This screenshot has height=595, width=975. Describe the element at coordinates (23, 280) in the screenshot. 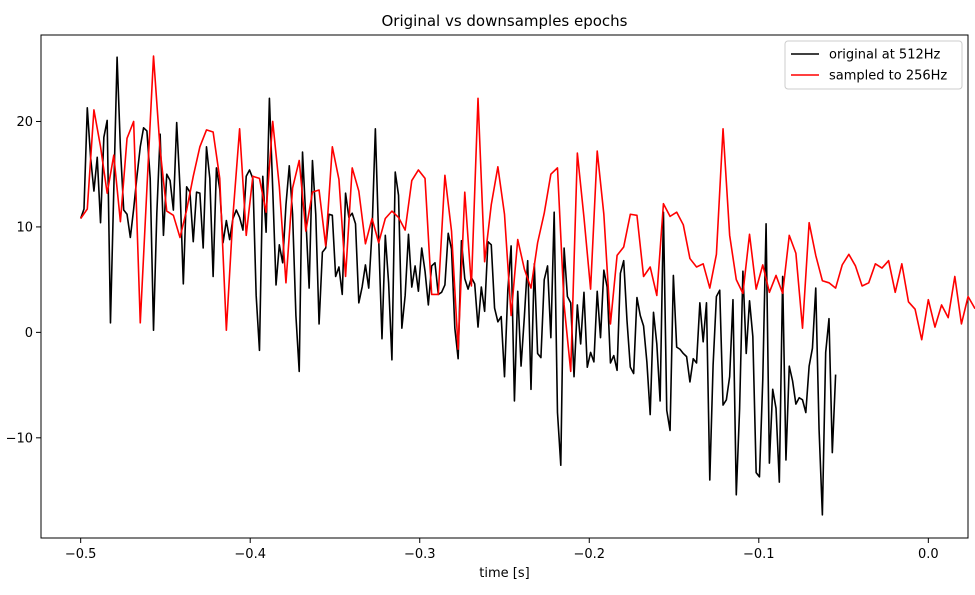

I see `y-axis: −10 0 10 20` at that location.